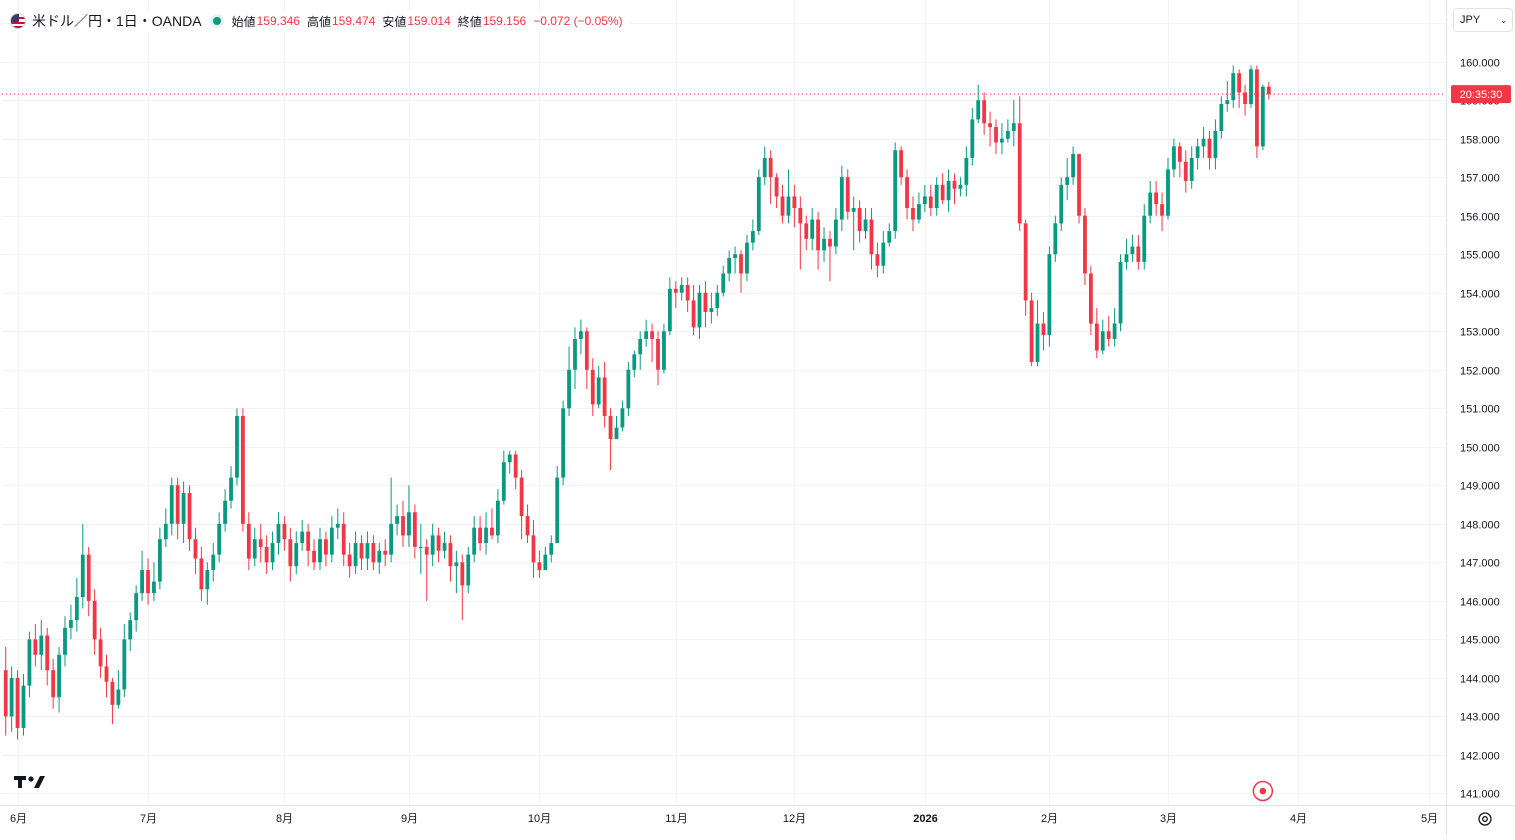 Image resolution: width=1515 pixels, height=840 pixels. Describe the element at coordinates (30, 784) in the screenshot. I see `tradingview-logo-icon` at that location.